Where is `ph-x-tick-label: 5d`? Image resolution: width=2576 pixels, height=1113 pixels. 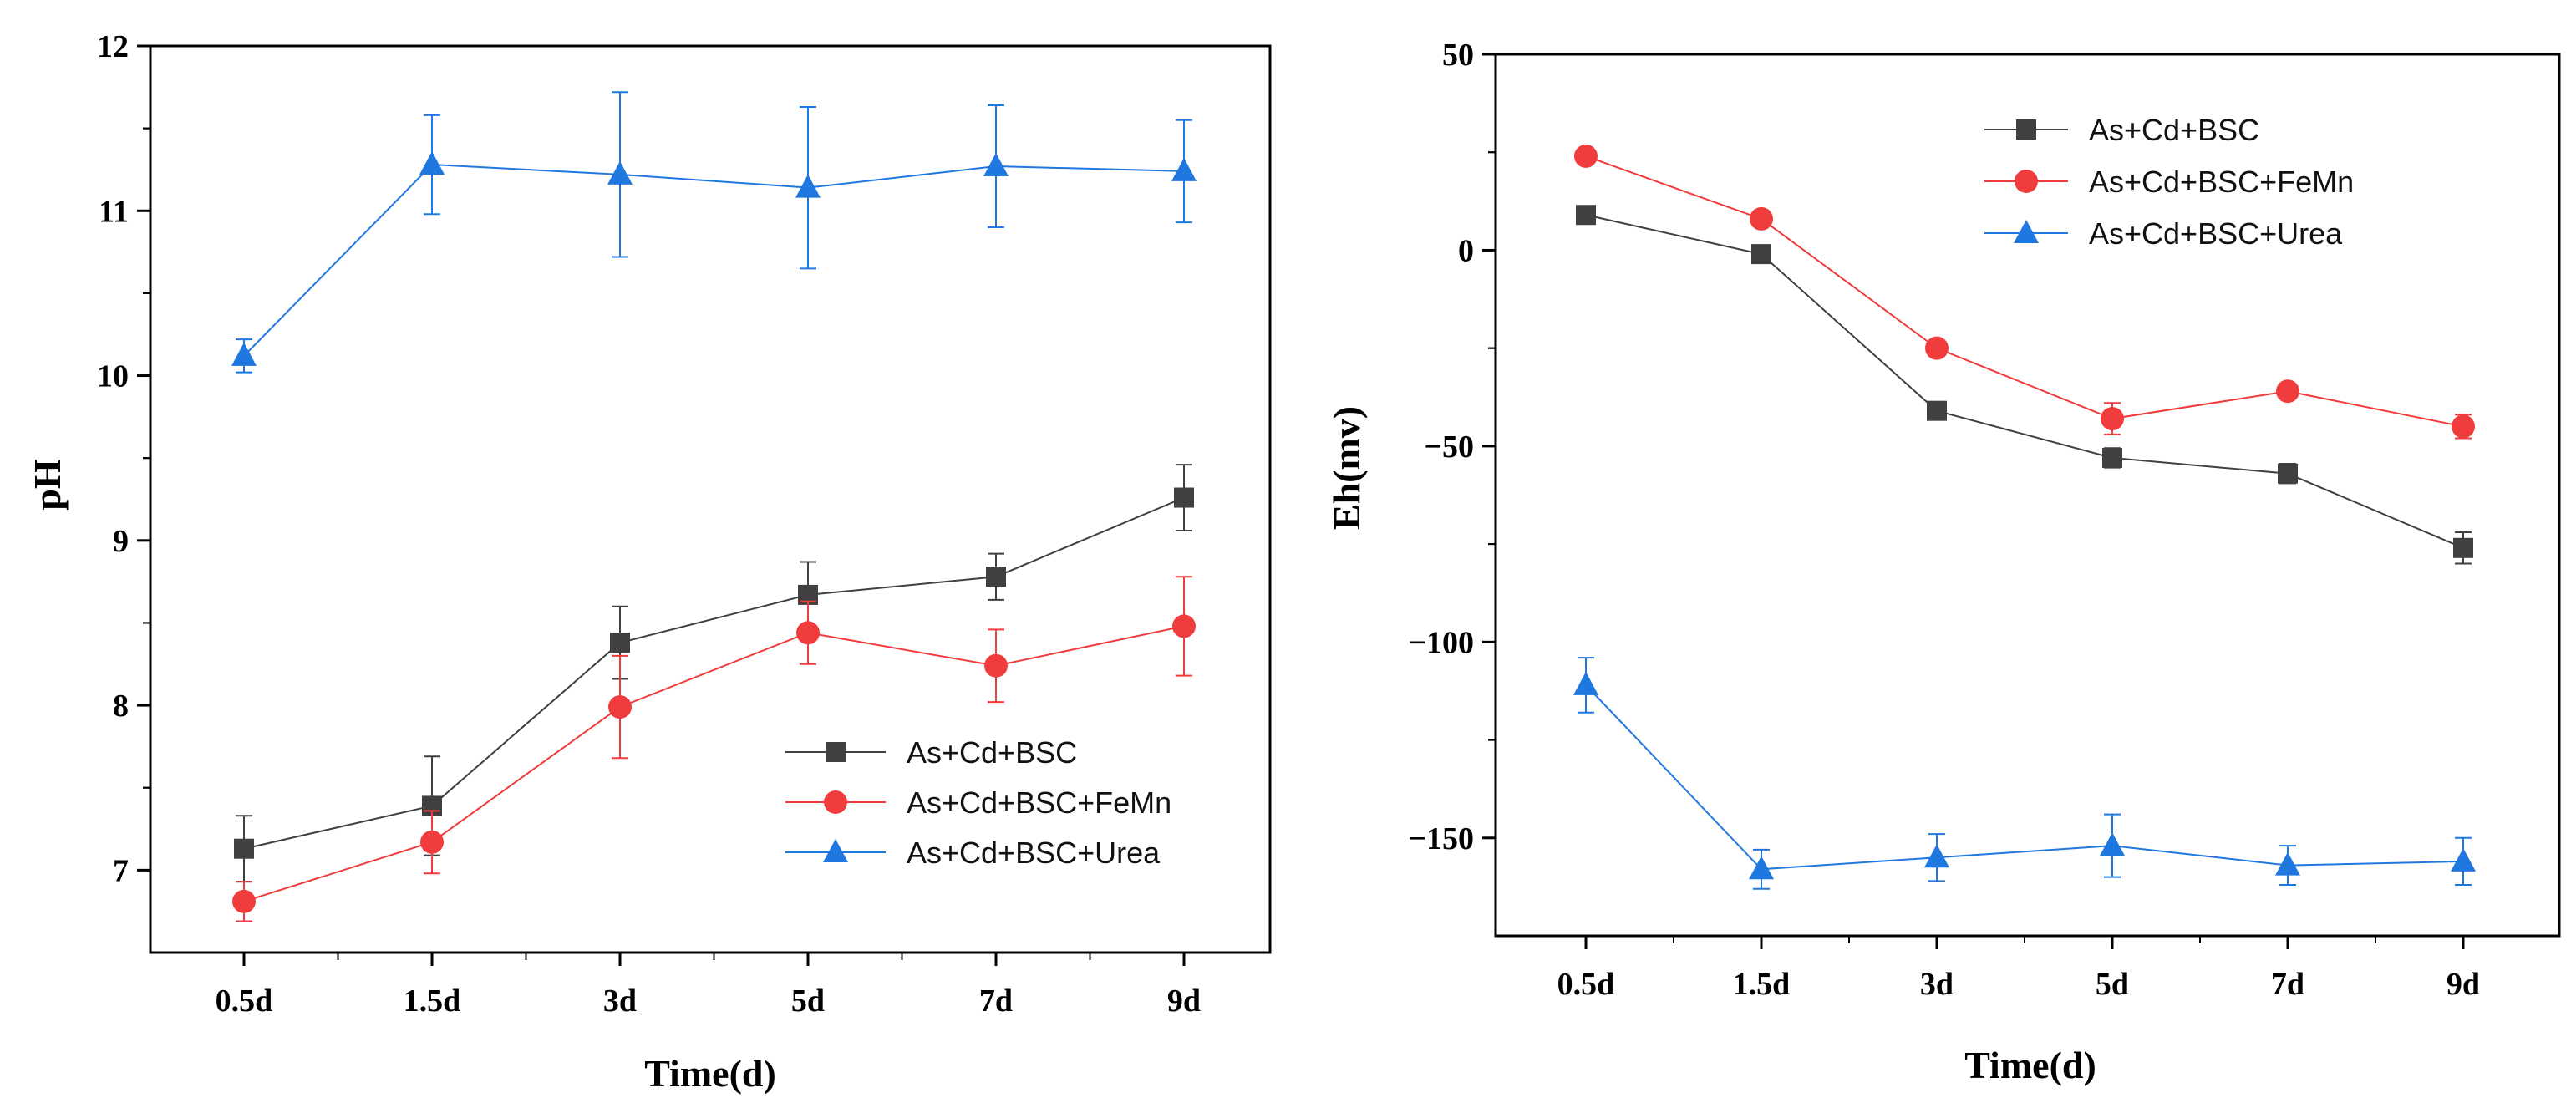
ph-x-tick-label: 5d is located at coordinates (808, 1001).